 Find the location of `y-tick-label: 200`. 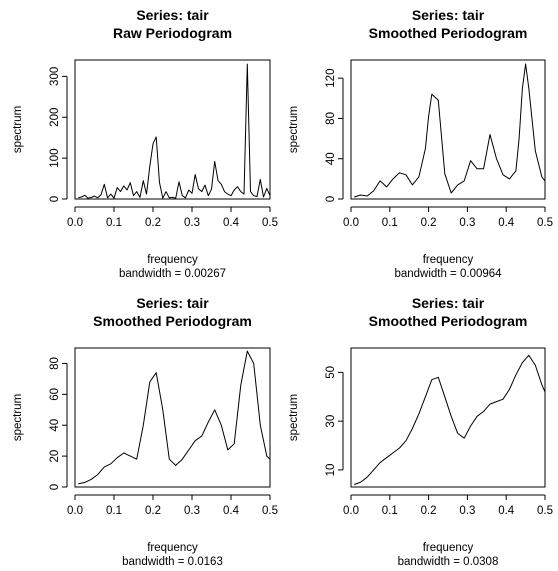

y-tick-label: 200 is located at coordinates (55, 117).